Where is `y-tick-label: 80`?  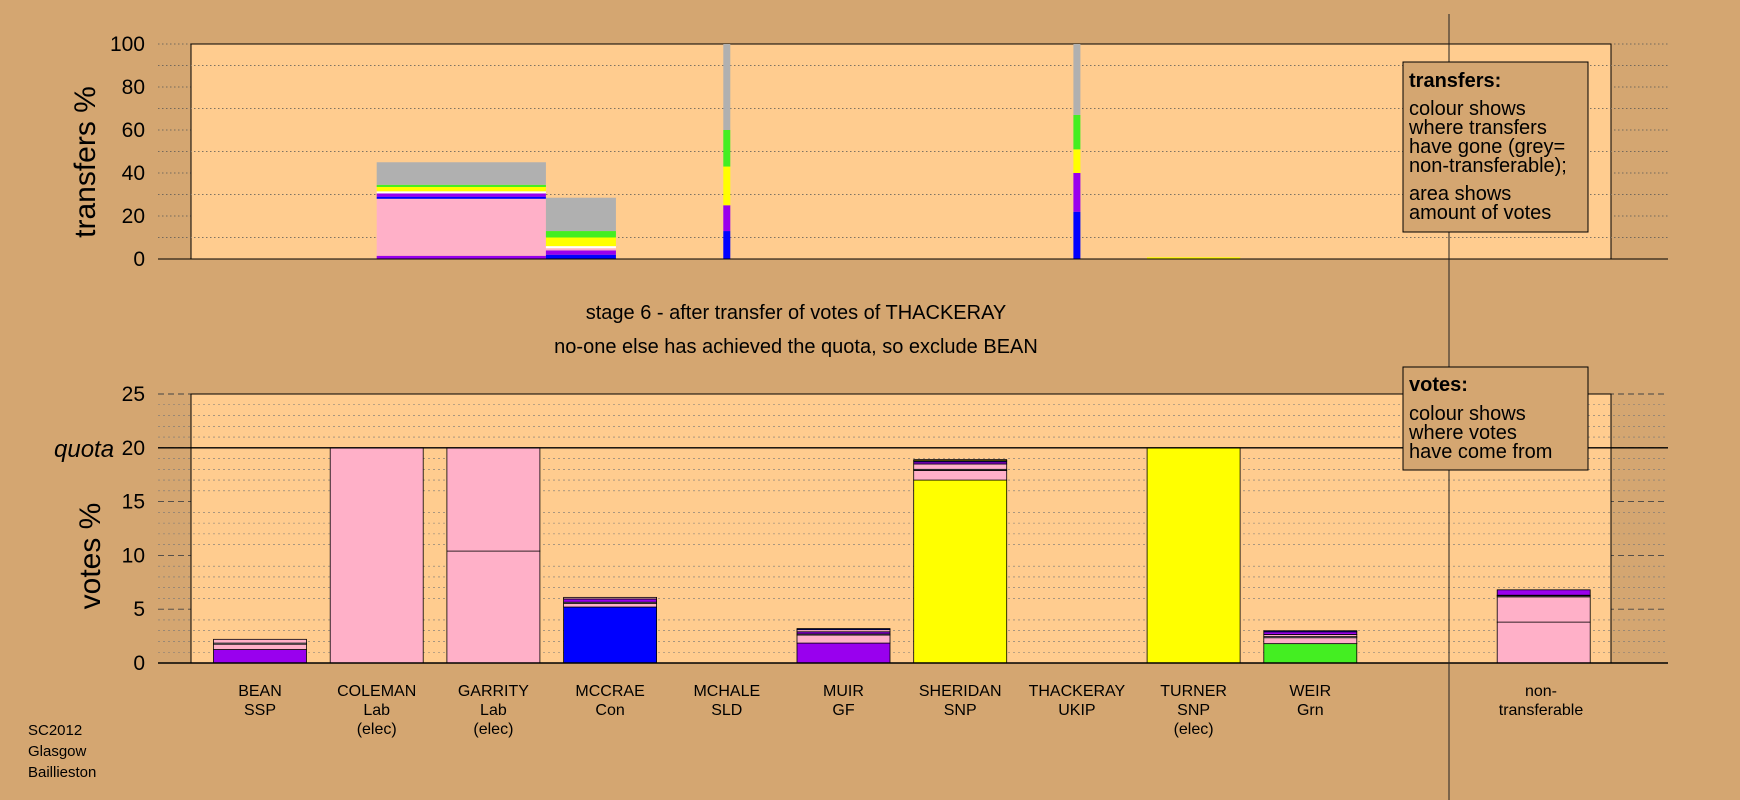
y-tick-label: 80 is located at coordinates (133, 87).